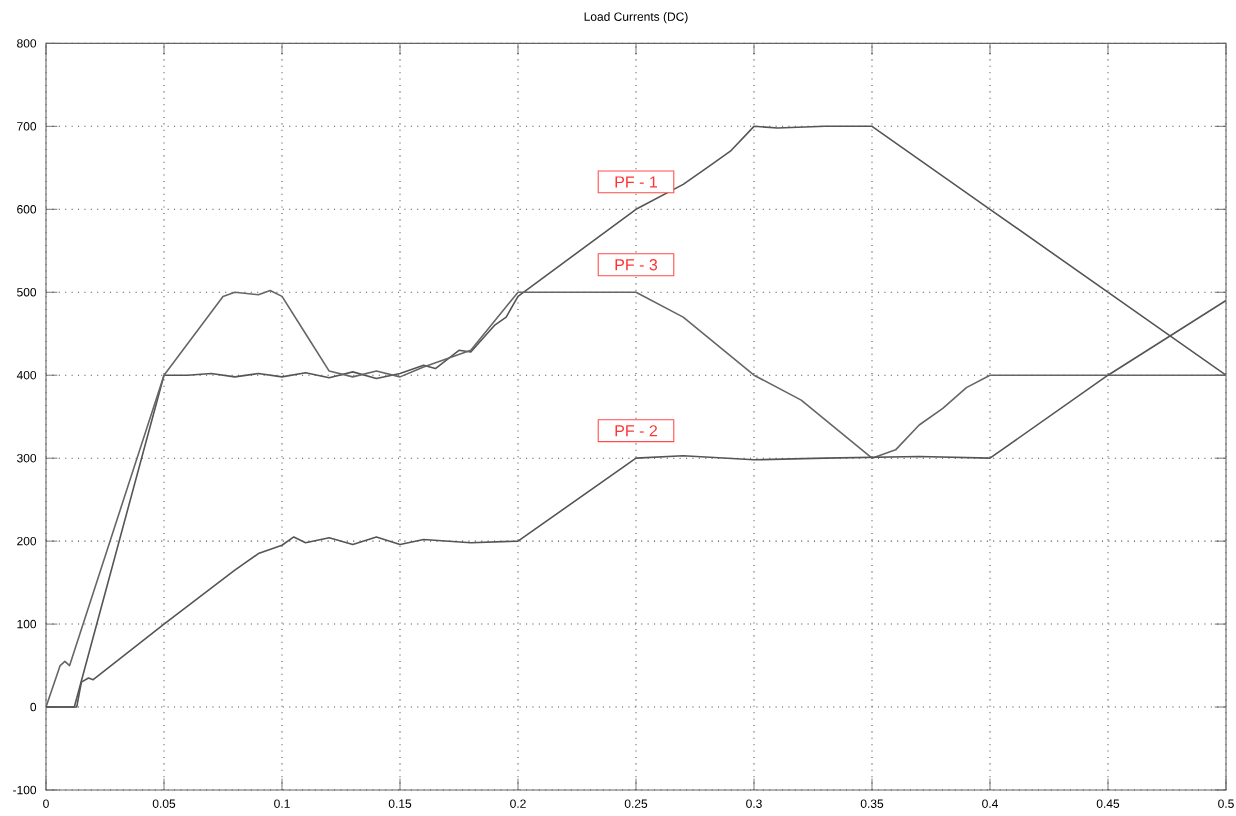 This screenshot has height=816, width=1236. I want to click on series-label: PF - 1, so click(636, 182).